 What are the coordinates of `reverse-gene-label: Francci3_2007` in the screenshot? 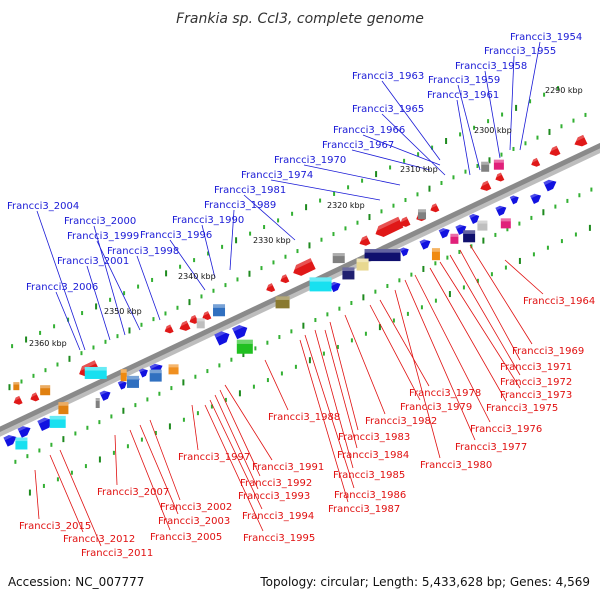 It's located at (133, 492).